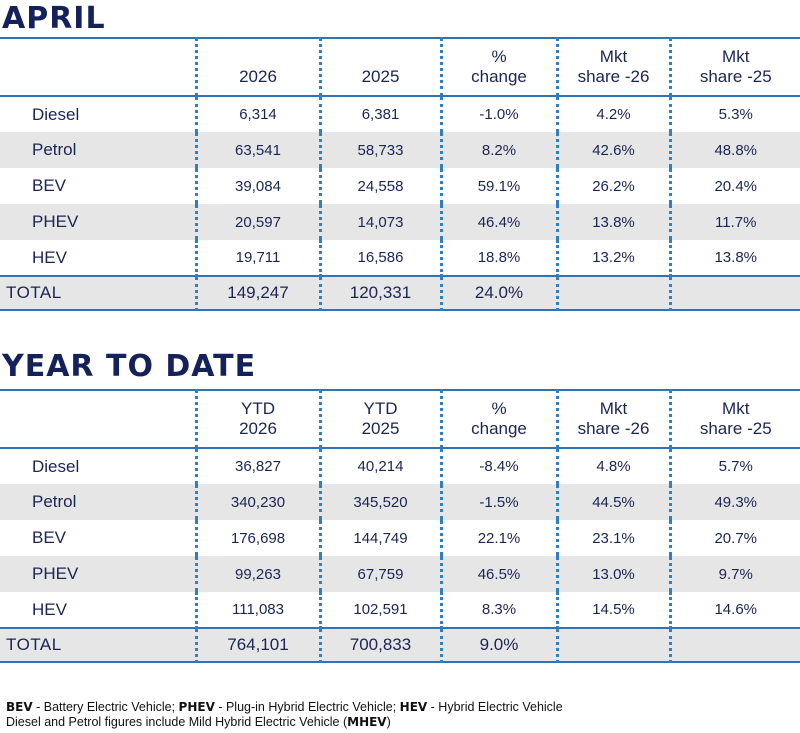 The width and height of the screenshot is (800, 733). I want to click on percent-change: -1.5%, so click(498, 502).